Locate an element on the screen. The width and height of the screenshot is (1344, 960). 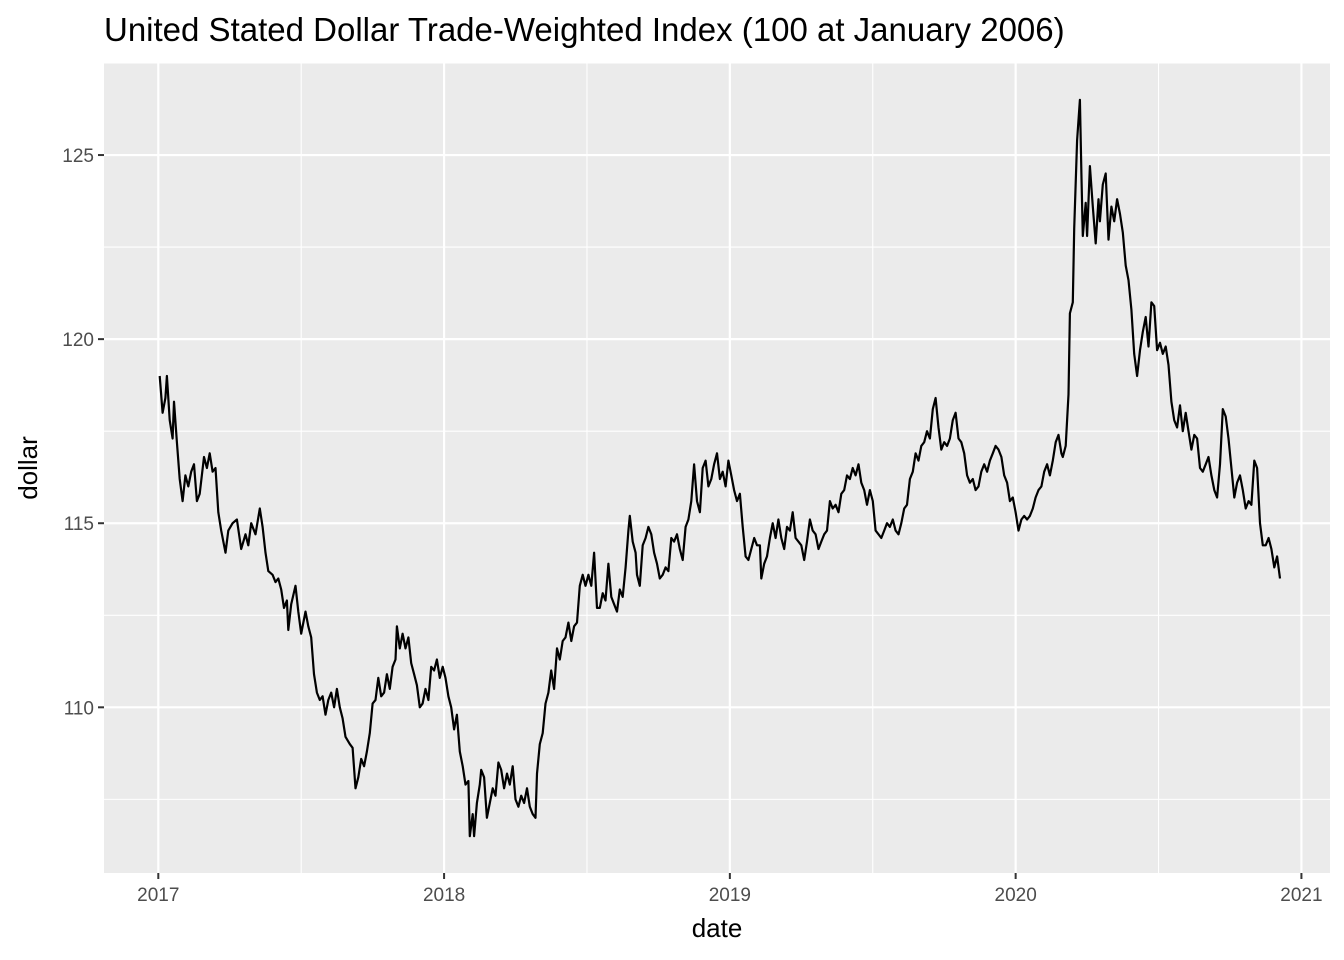
y-axis: 110 115 120 125 is located at coordinates (83, 432).